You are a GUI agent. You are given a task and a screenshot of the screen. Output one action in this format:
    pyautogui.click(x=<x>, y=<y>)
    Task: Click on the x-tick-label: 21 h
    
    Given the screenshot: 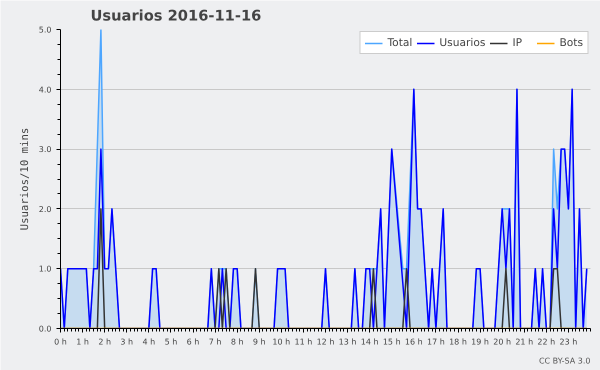 What is the action you would take?
    pyautogui.click(x=524, y=342)
    